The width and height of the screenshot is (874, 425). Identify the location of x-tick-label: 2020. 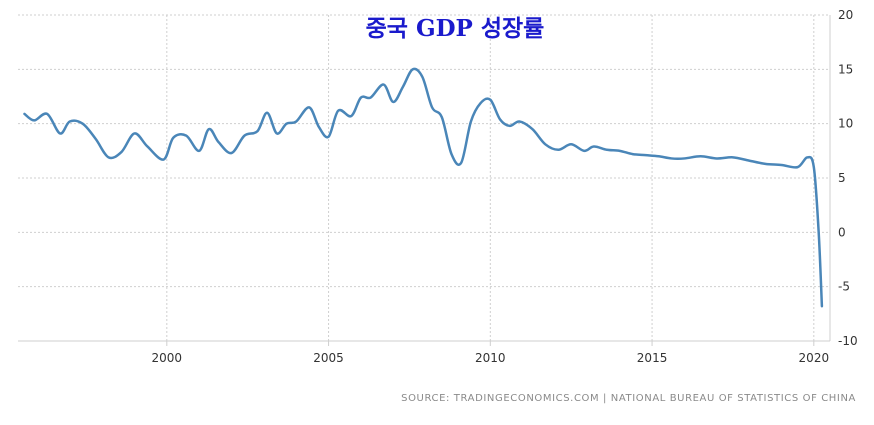
(814, 358).